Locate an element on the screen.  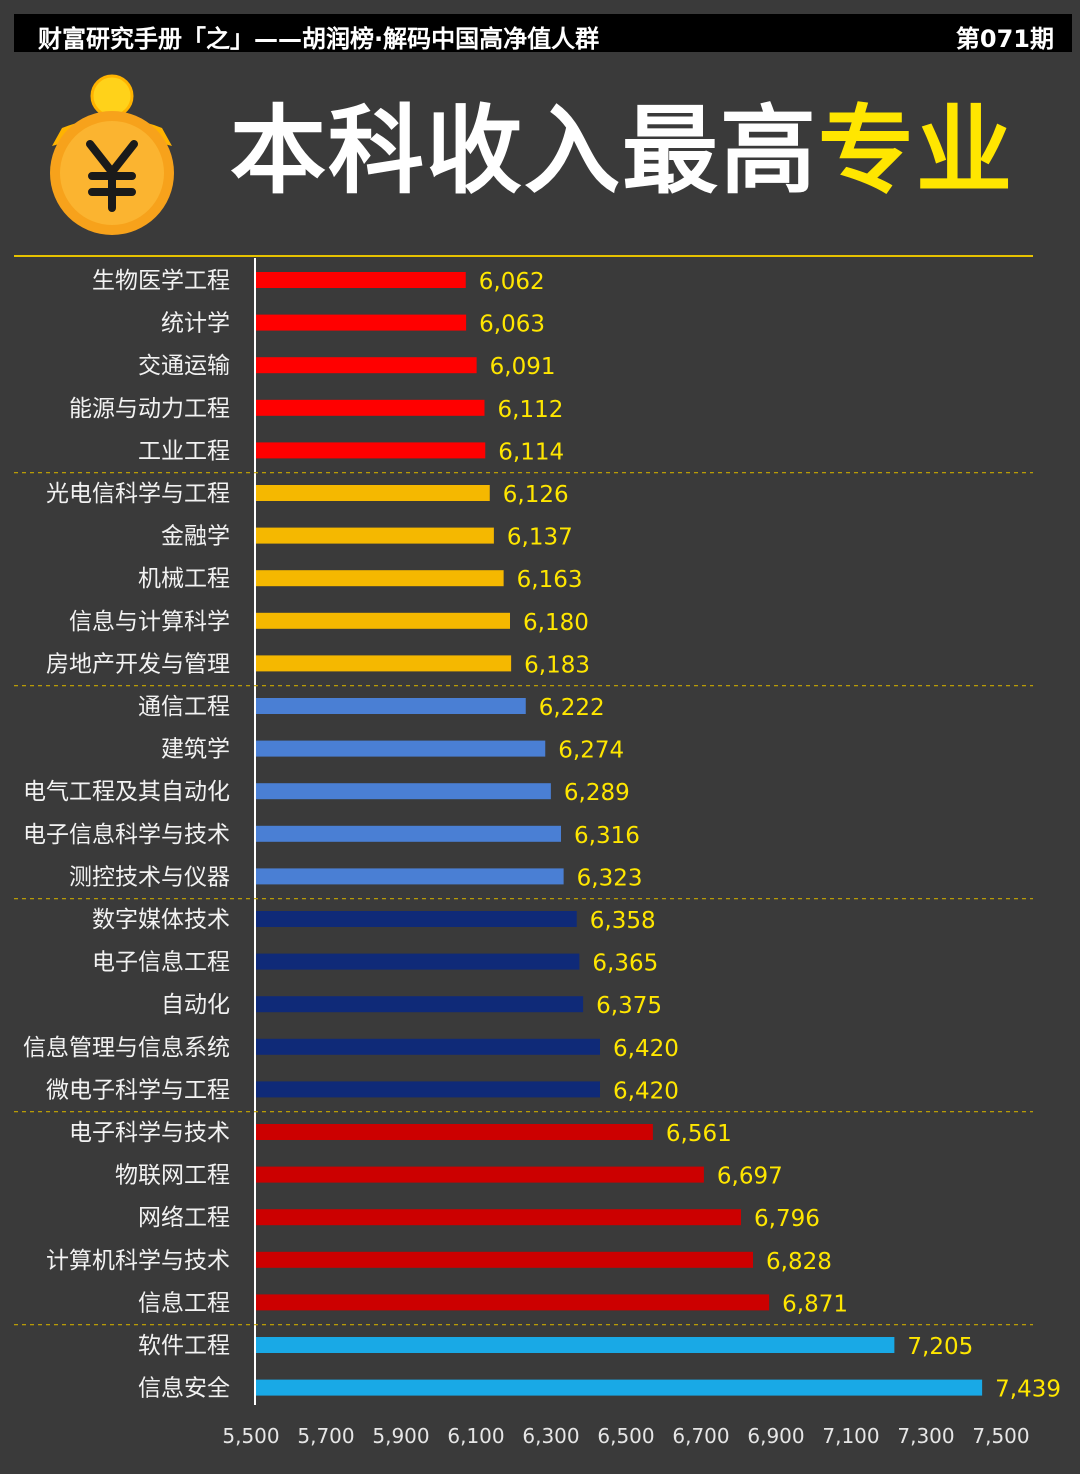
category-label: 电子科学与技术 is located at coordinates (149, 1133).